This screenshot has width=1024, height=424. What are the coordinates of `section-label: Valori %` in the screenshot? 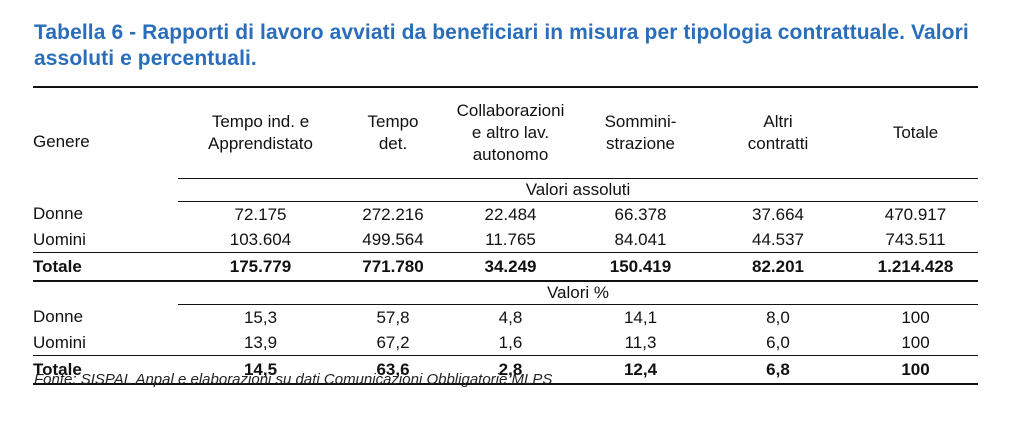 It's located at (578, 292).